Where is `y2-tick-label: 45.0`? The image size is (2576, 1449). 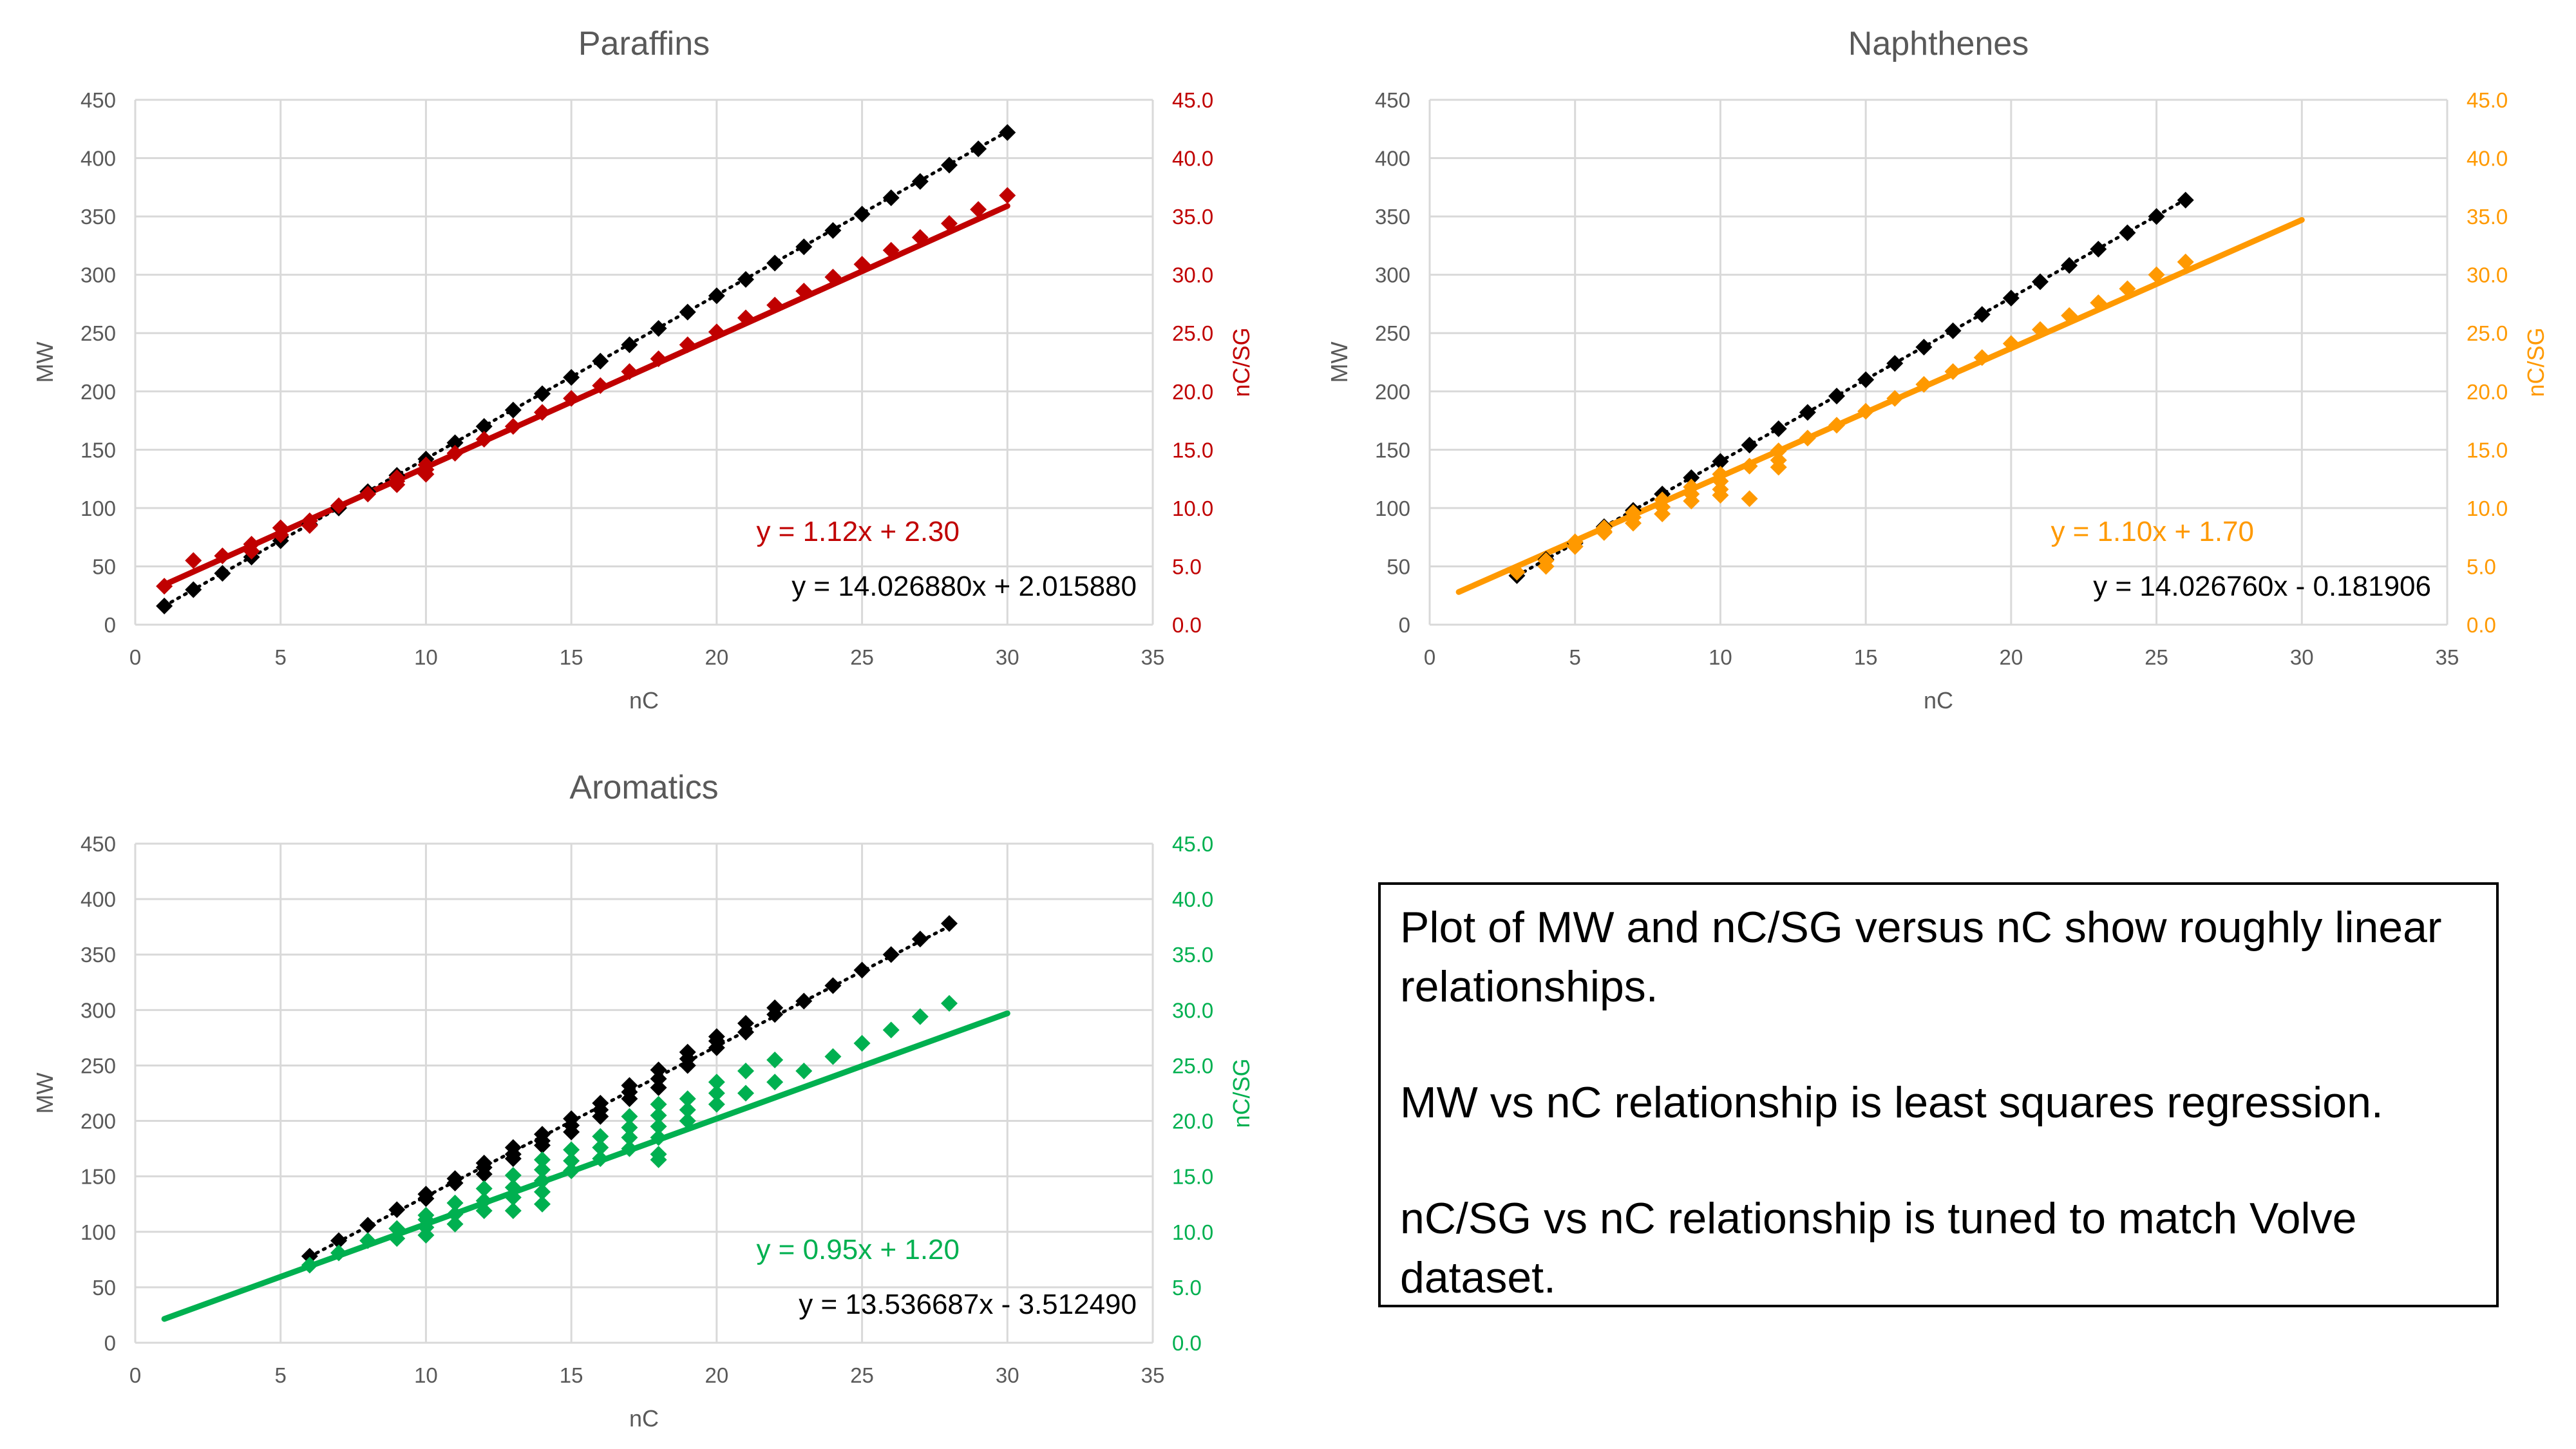 y2-tick-label: 45.0 is located at coordinates (1192, 100).